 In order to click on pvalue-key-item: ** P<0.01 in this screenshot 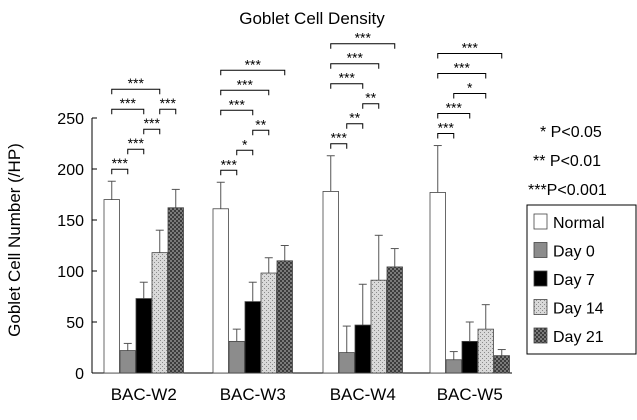, I will do `click(567, 161)`.